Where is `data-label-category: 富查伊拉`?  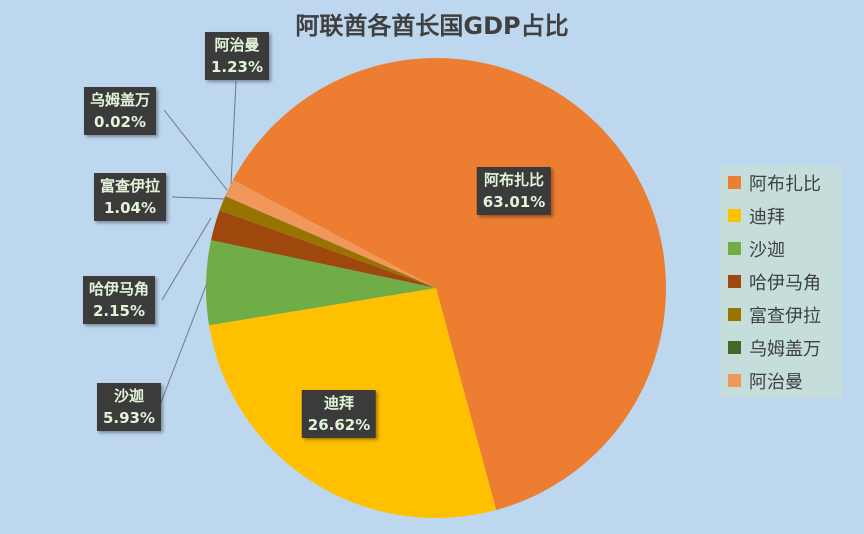
data-label-category: 富查伊拉 is located at coordinates (130, 186).